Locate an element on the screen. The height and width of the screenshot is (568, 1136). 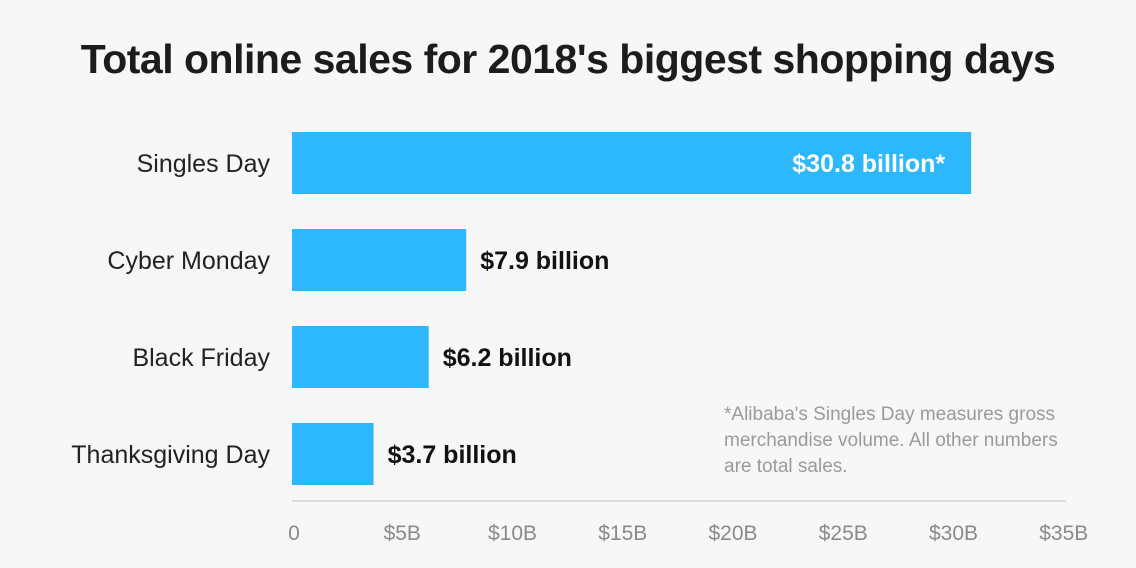
x-tick-label: $30B is located at coordinates (953, 533).